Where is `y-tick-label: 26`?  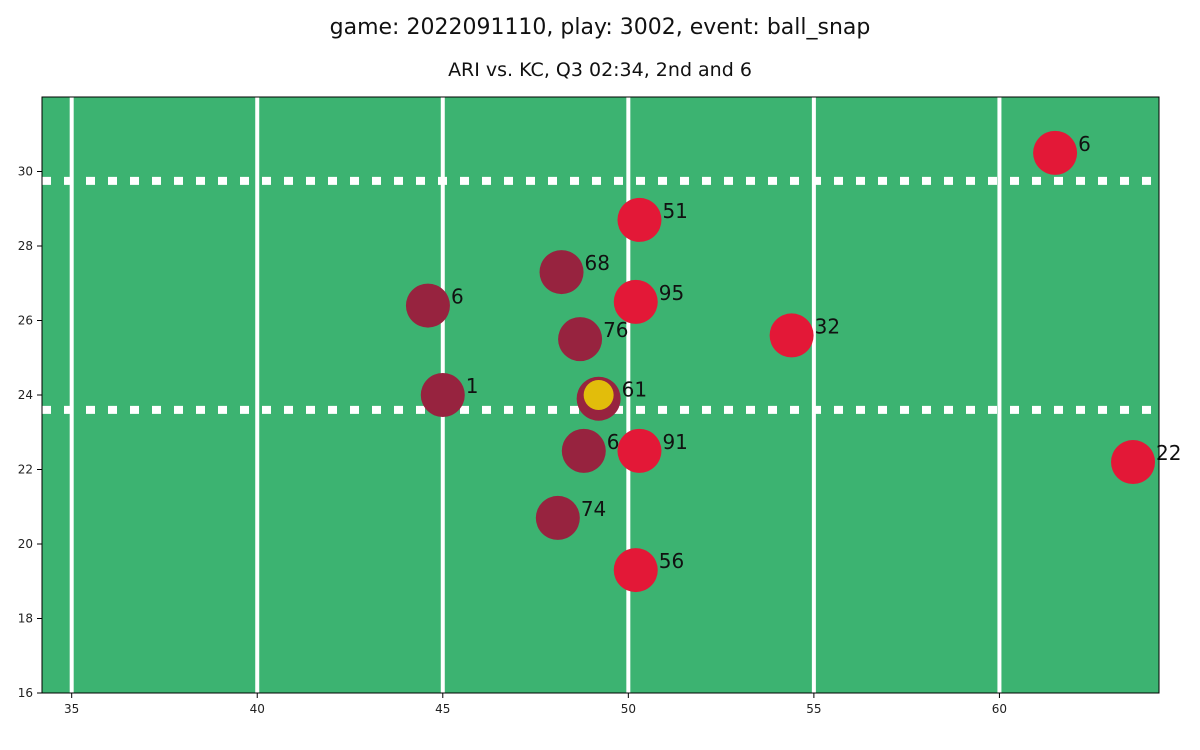 y-tick-label: 26 is located at coordinates (25, 321).